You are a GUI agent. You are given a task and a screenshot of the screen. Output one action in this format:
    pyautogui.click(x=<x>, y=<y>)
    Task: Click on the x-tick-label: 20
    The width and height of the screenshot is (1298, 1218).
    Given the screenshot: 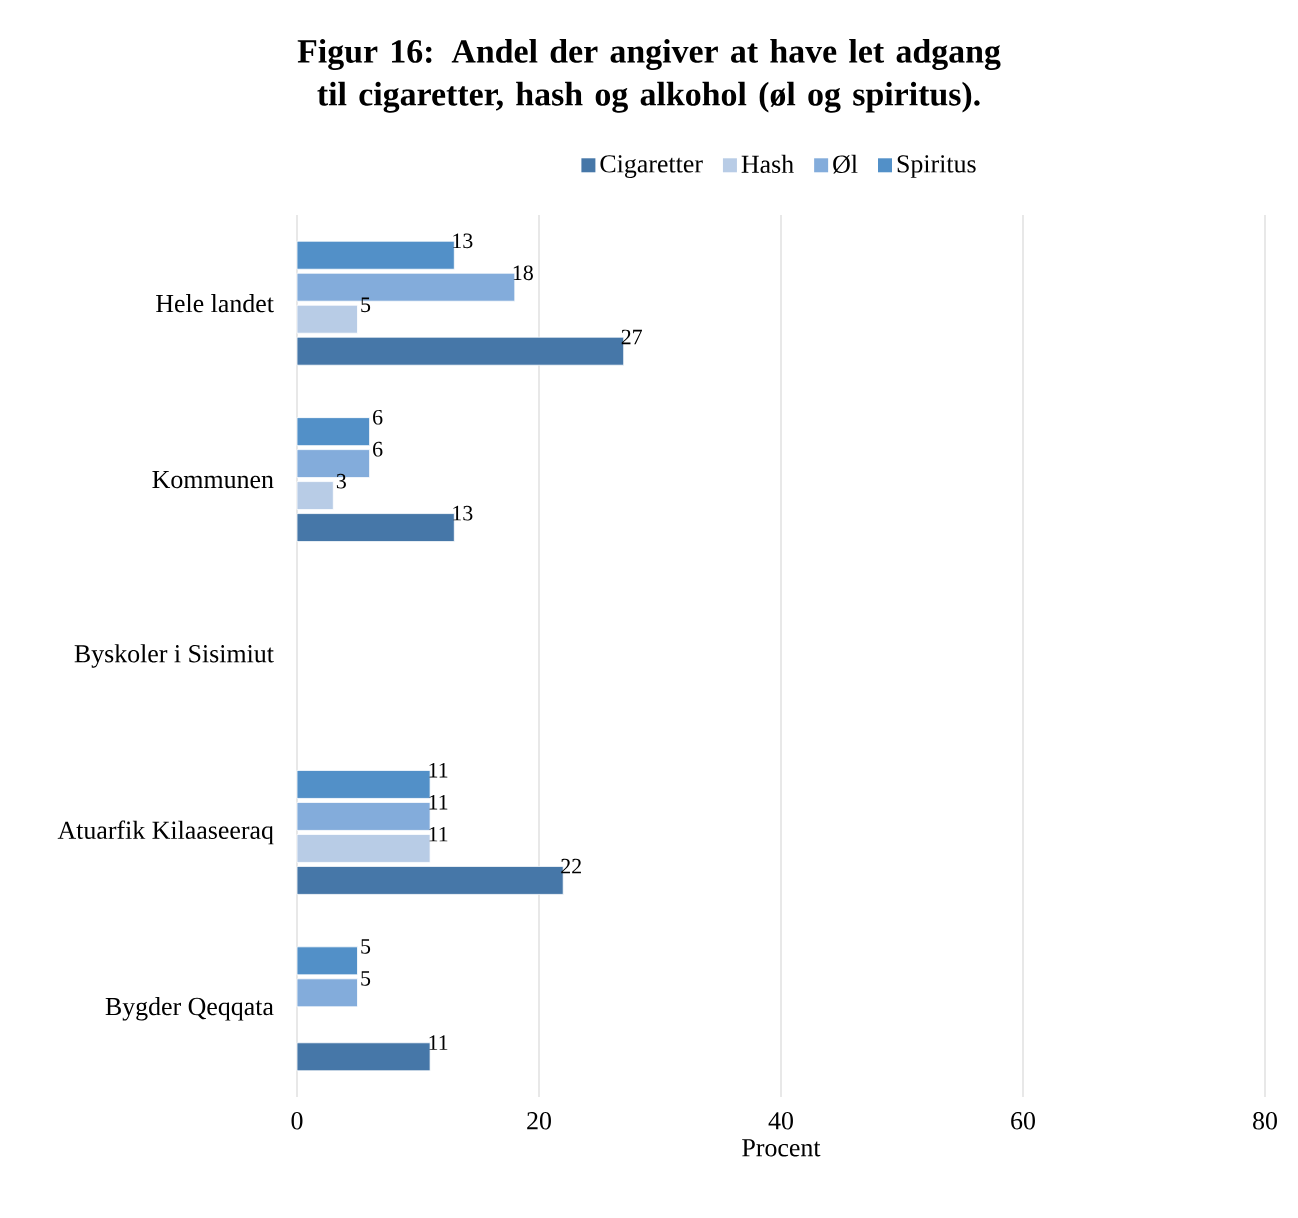 What is the action you would take?
    pyautogui.click(x=539, y=1121)
    